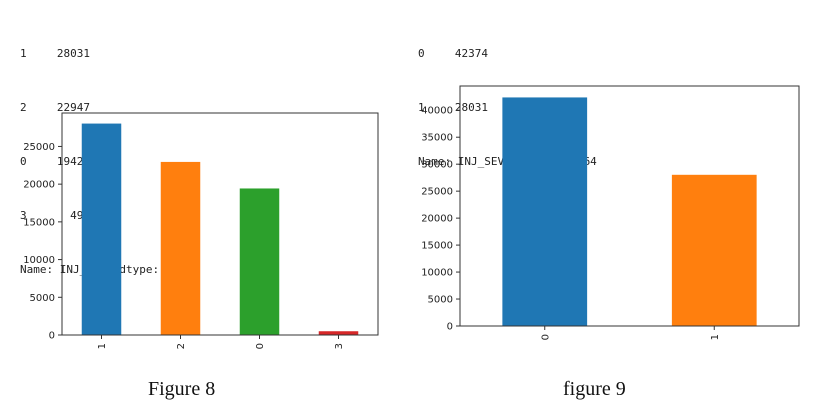  What do you see at coordinates (182, 389) in the screenshot?
I see `figure8-caption: Figure 8` at bounding box center [182, 389].